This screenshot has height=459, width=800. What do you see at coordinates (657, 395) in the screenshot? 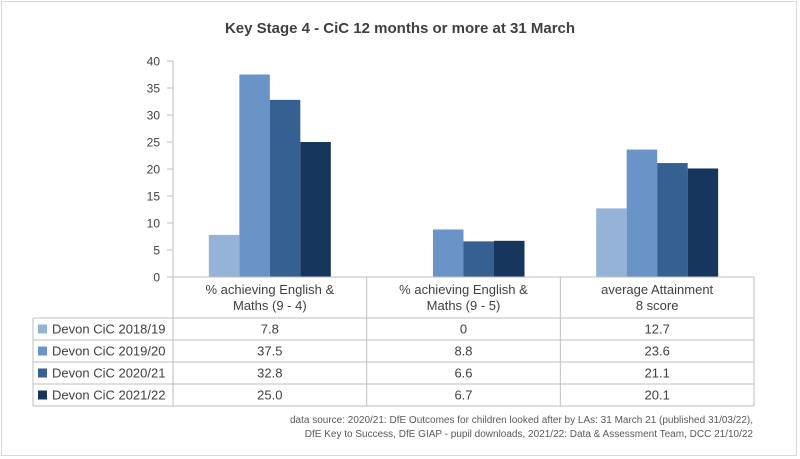
I see `data-table-value: 20.1` at bounding box center [657, 395].